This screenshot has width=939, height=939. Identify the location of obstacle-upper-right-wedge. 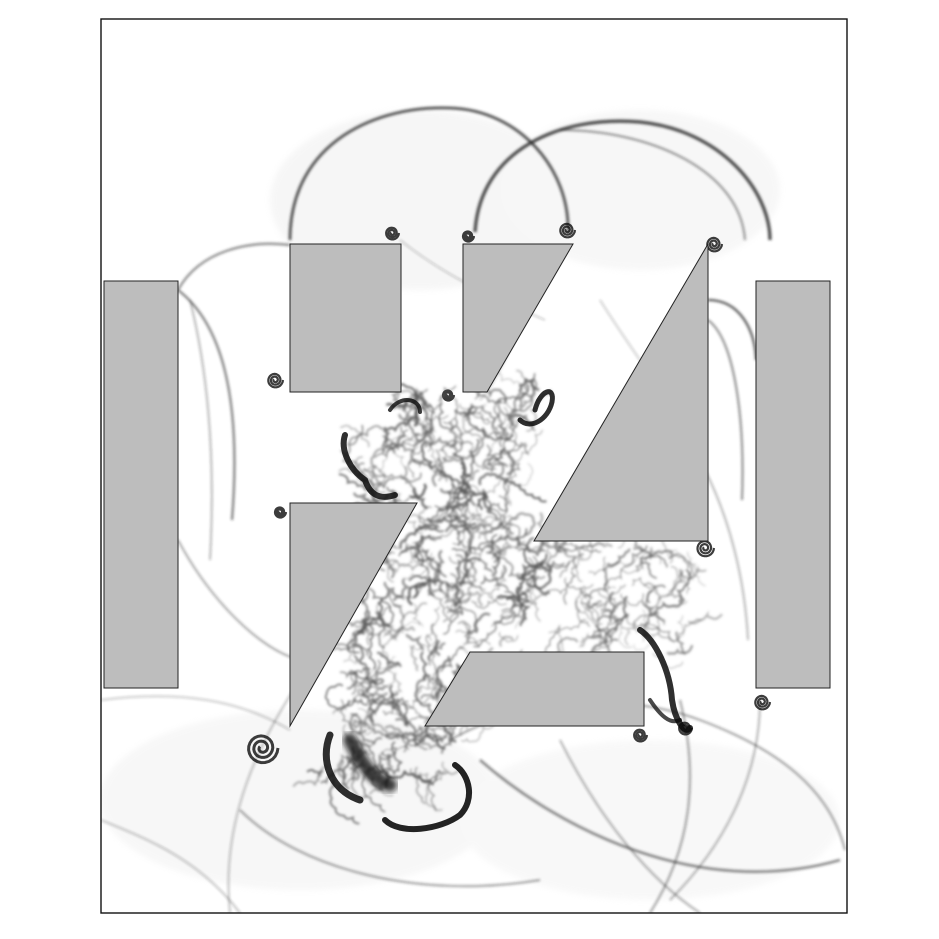
(621, 392).